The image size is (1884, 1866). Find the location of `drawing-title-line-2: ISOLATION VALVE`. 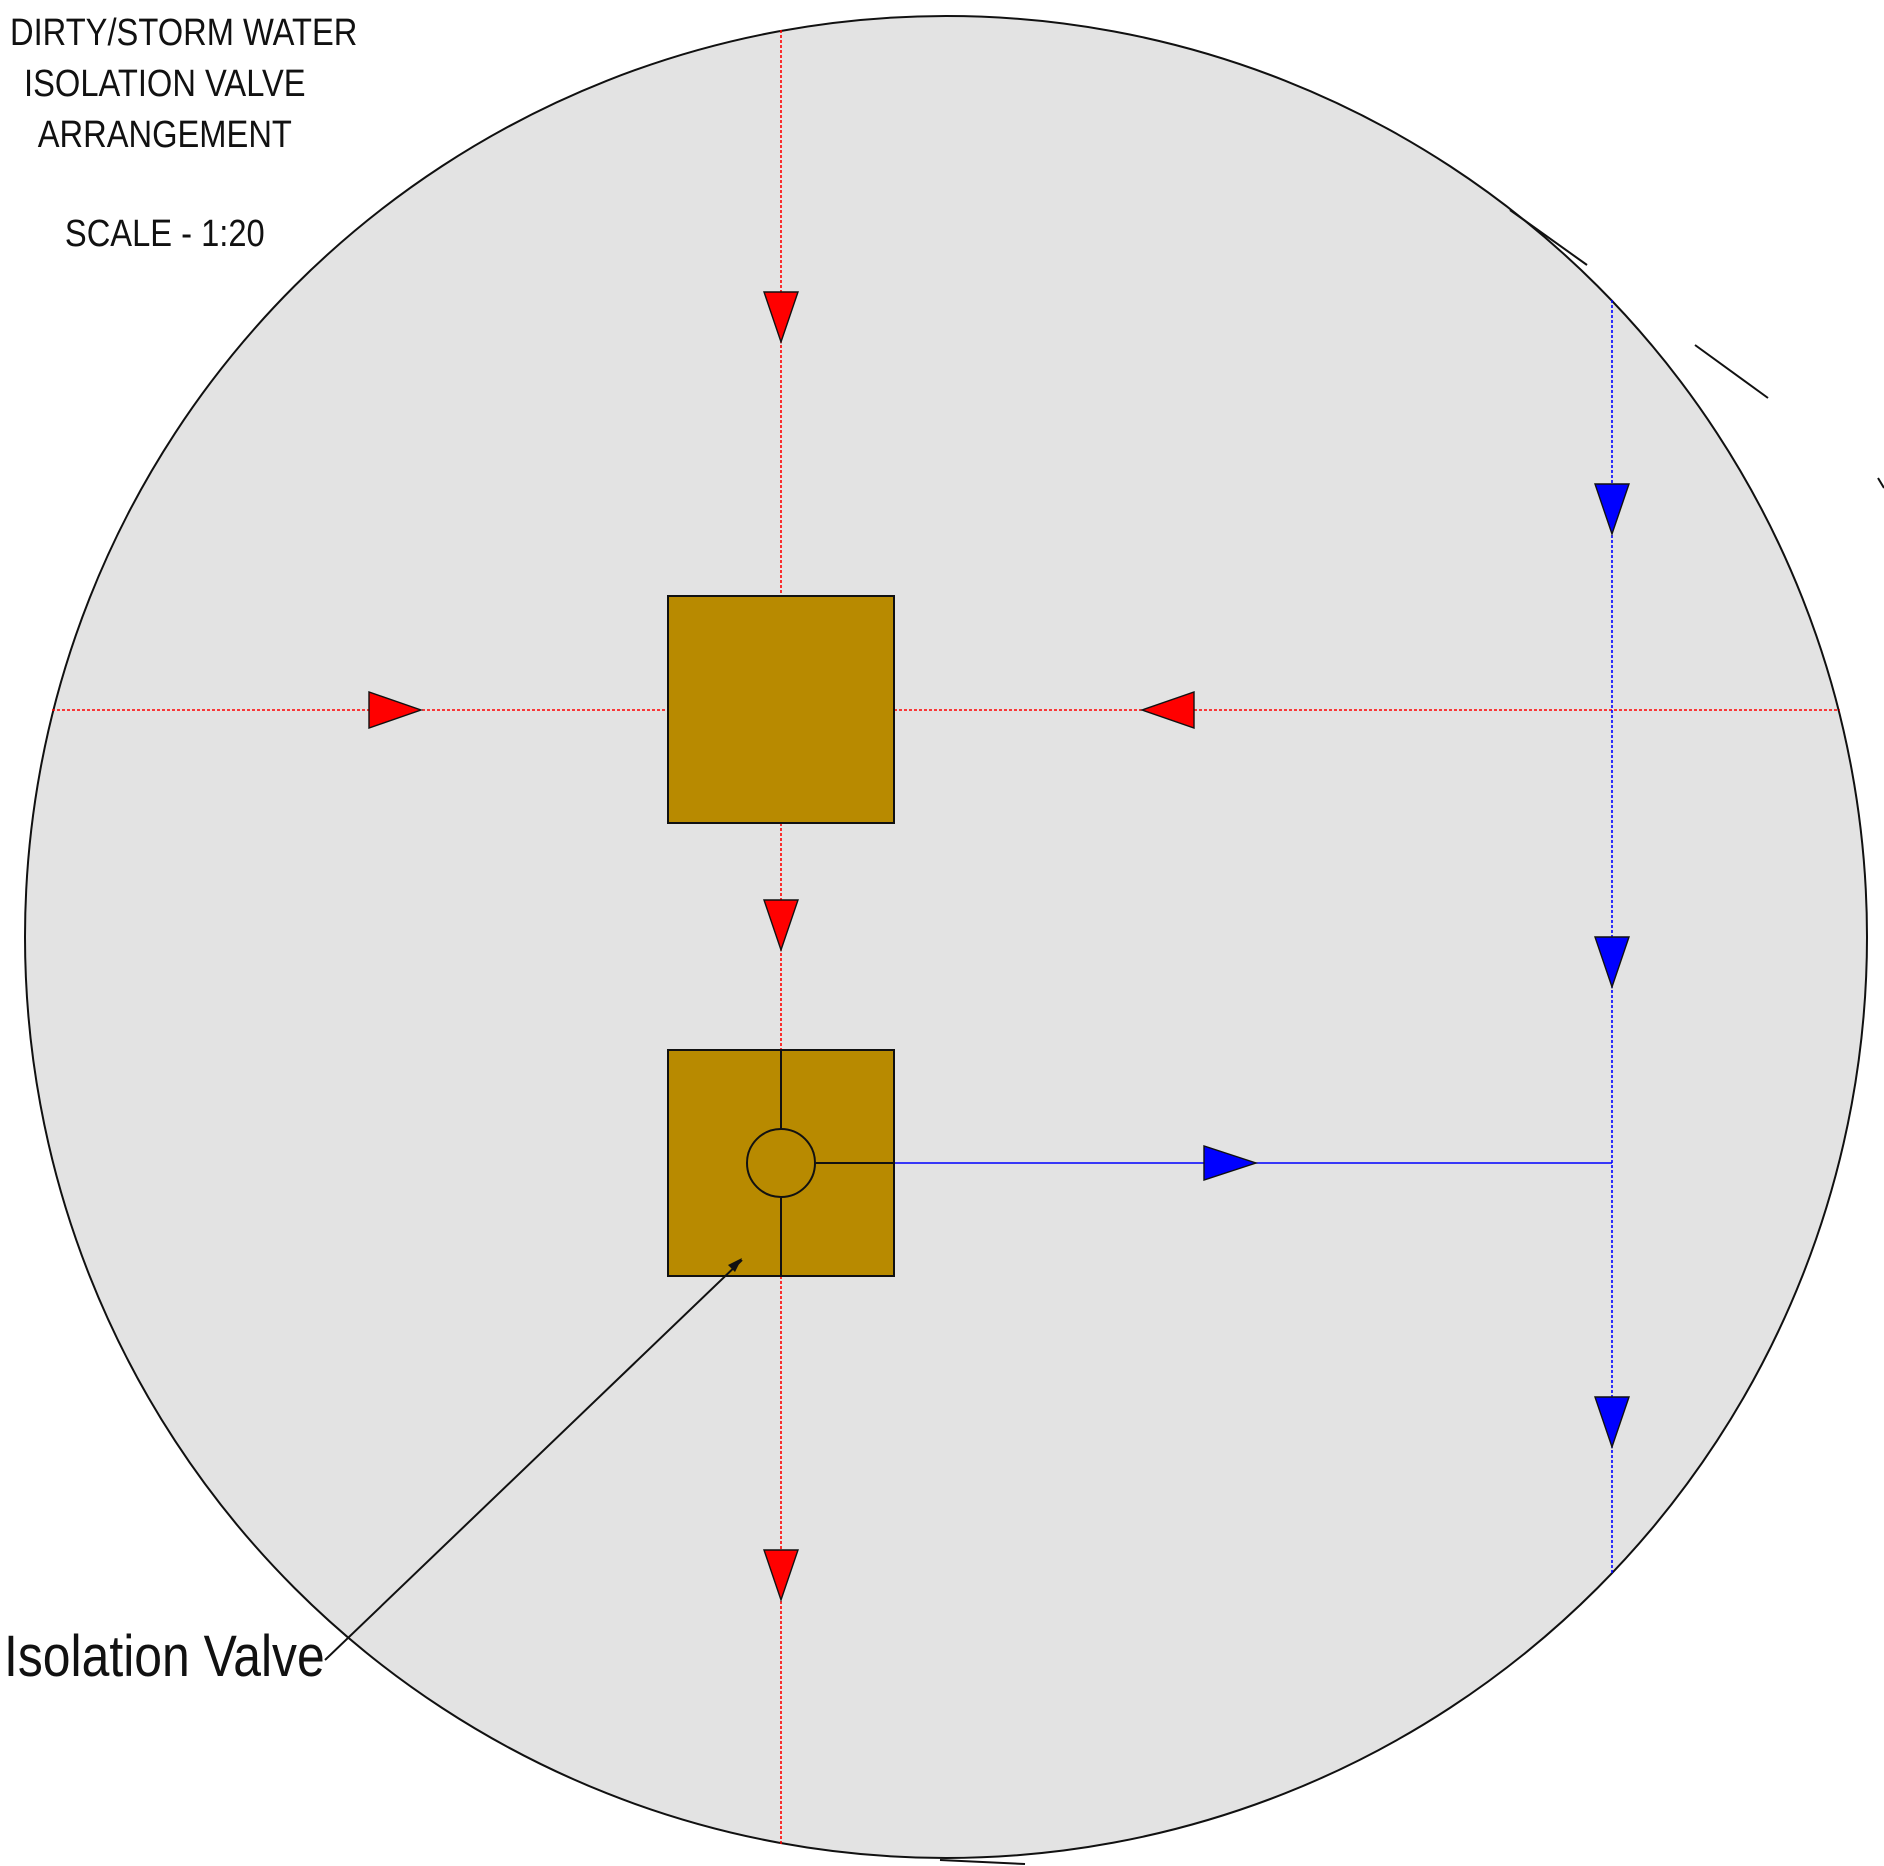

drawing-title-line-2: ISOLATION VALVE is located at coordinates (165, 84).